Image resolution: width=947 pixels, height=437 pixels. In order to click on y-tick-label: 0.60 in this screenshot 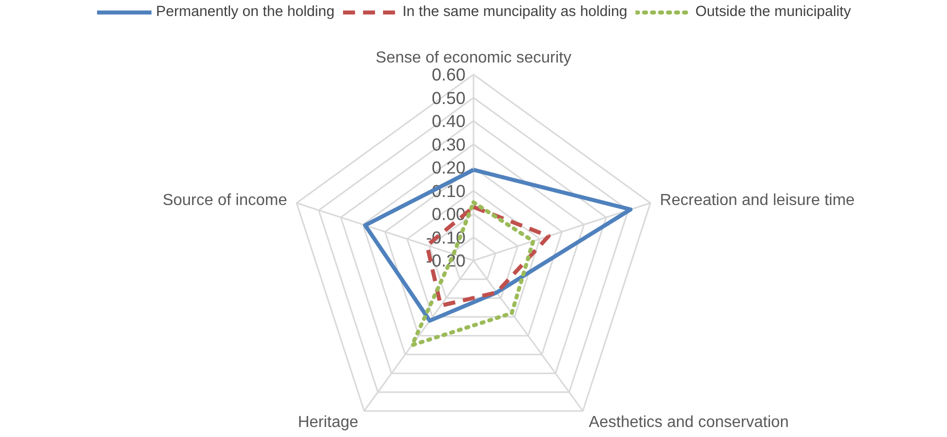, I will do `click(449, 74)`.